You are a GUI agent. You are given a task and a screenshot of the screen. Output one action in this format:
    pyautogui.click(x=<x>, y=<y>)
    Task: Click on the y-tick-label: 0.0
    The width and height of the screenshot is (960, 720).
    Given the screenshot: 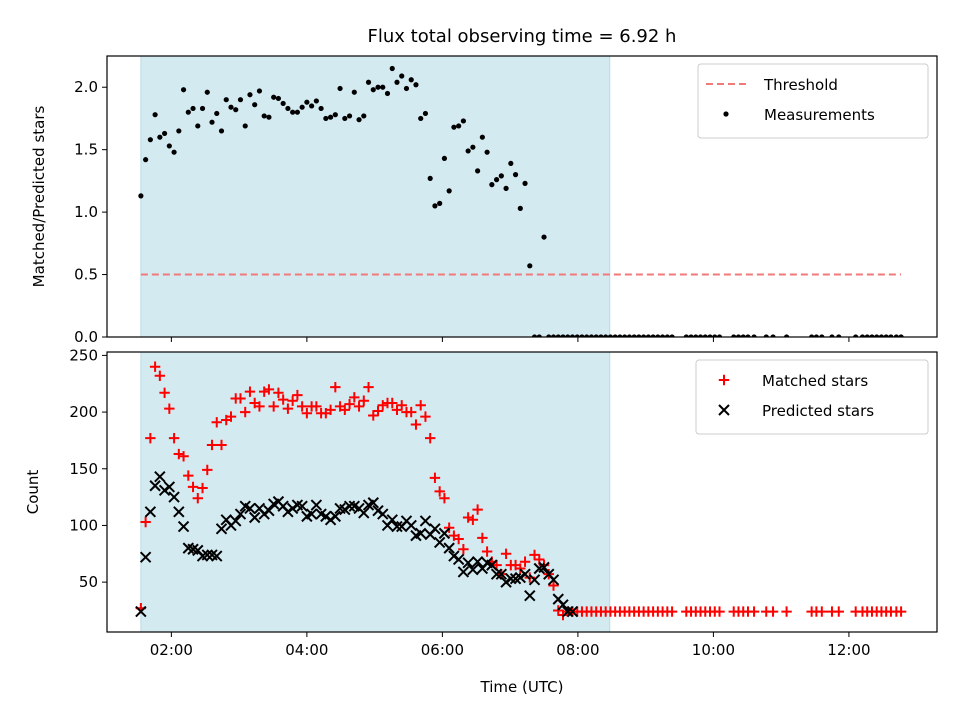 What is the action you would take?
    pyautogui.click(x=86, y=337)
    